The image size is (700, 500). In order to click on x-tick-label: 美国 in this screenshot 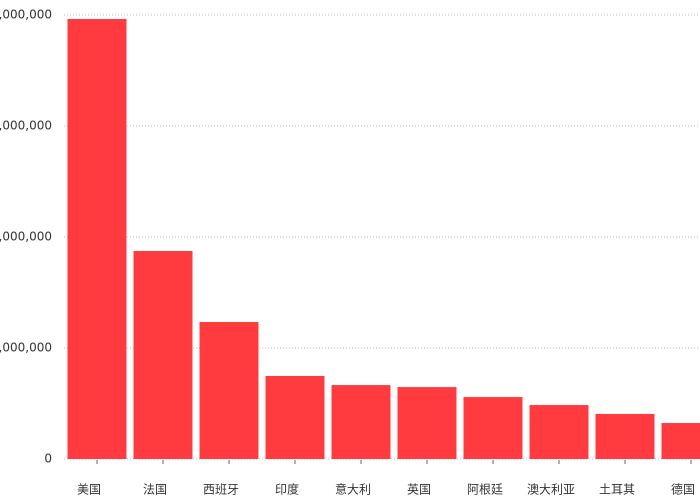, I will do `click(89, 490)`.